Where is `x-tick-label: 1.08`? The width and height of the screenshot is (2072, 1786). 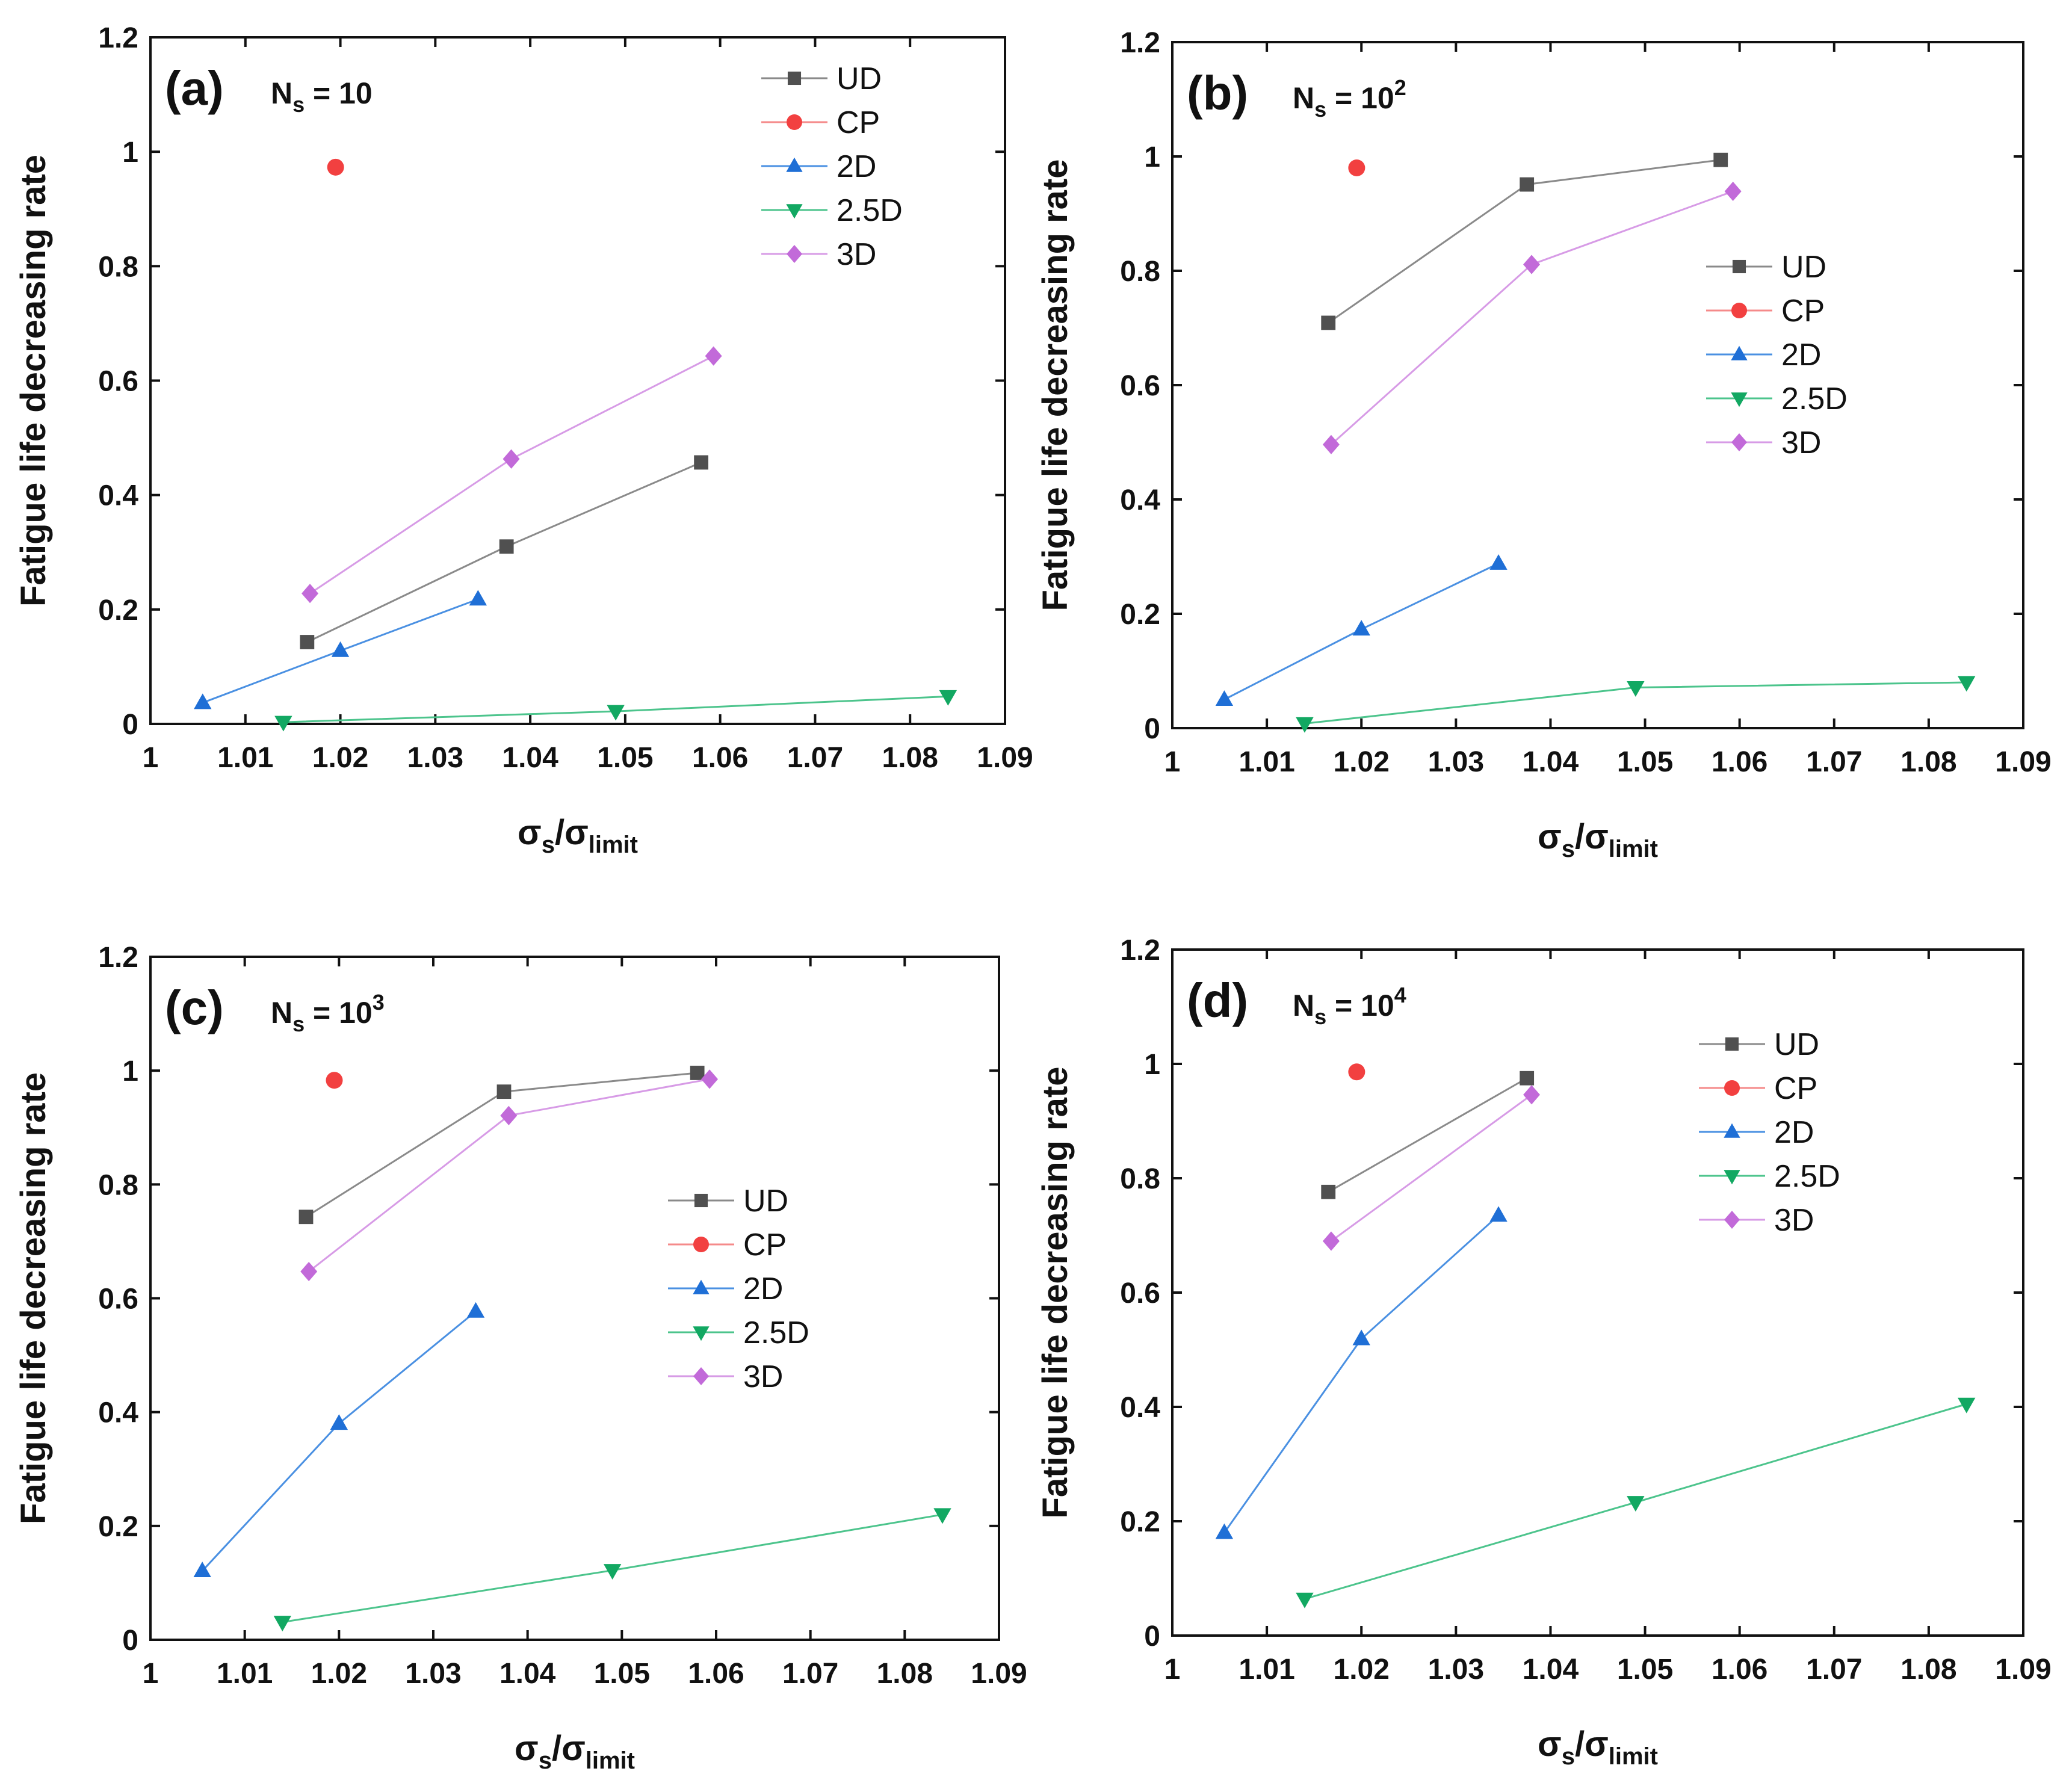 x-tick-label: 1.08 is located at coordinates (1928, 762).